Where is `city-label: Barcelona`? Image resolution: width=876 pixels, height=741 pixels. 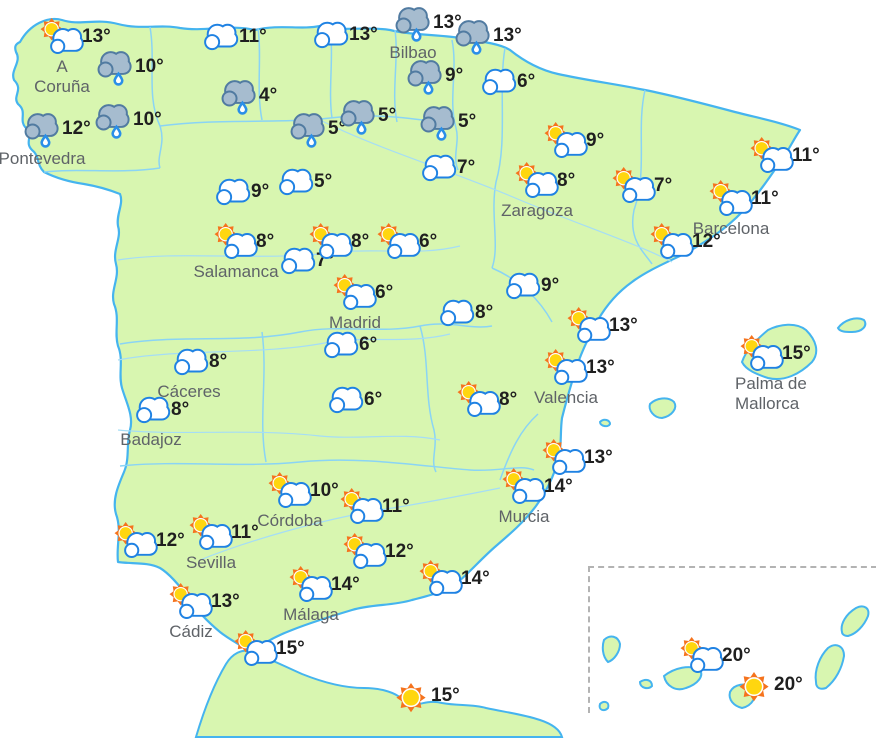 city-label: Barcelona is located at coordinates (731, 228).